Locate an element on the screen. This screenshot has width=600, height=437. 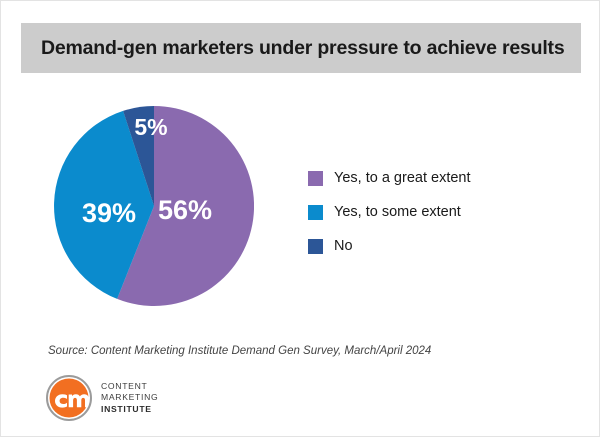
cmi-logo: CONTENT MARKETING INSTITUTE is located at coordinates (102, 398).